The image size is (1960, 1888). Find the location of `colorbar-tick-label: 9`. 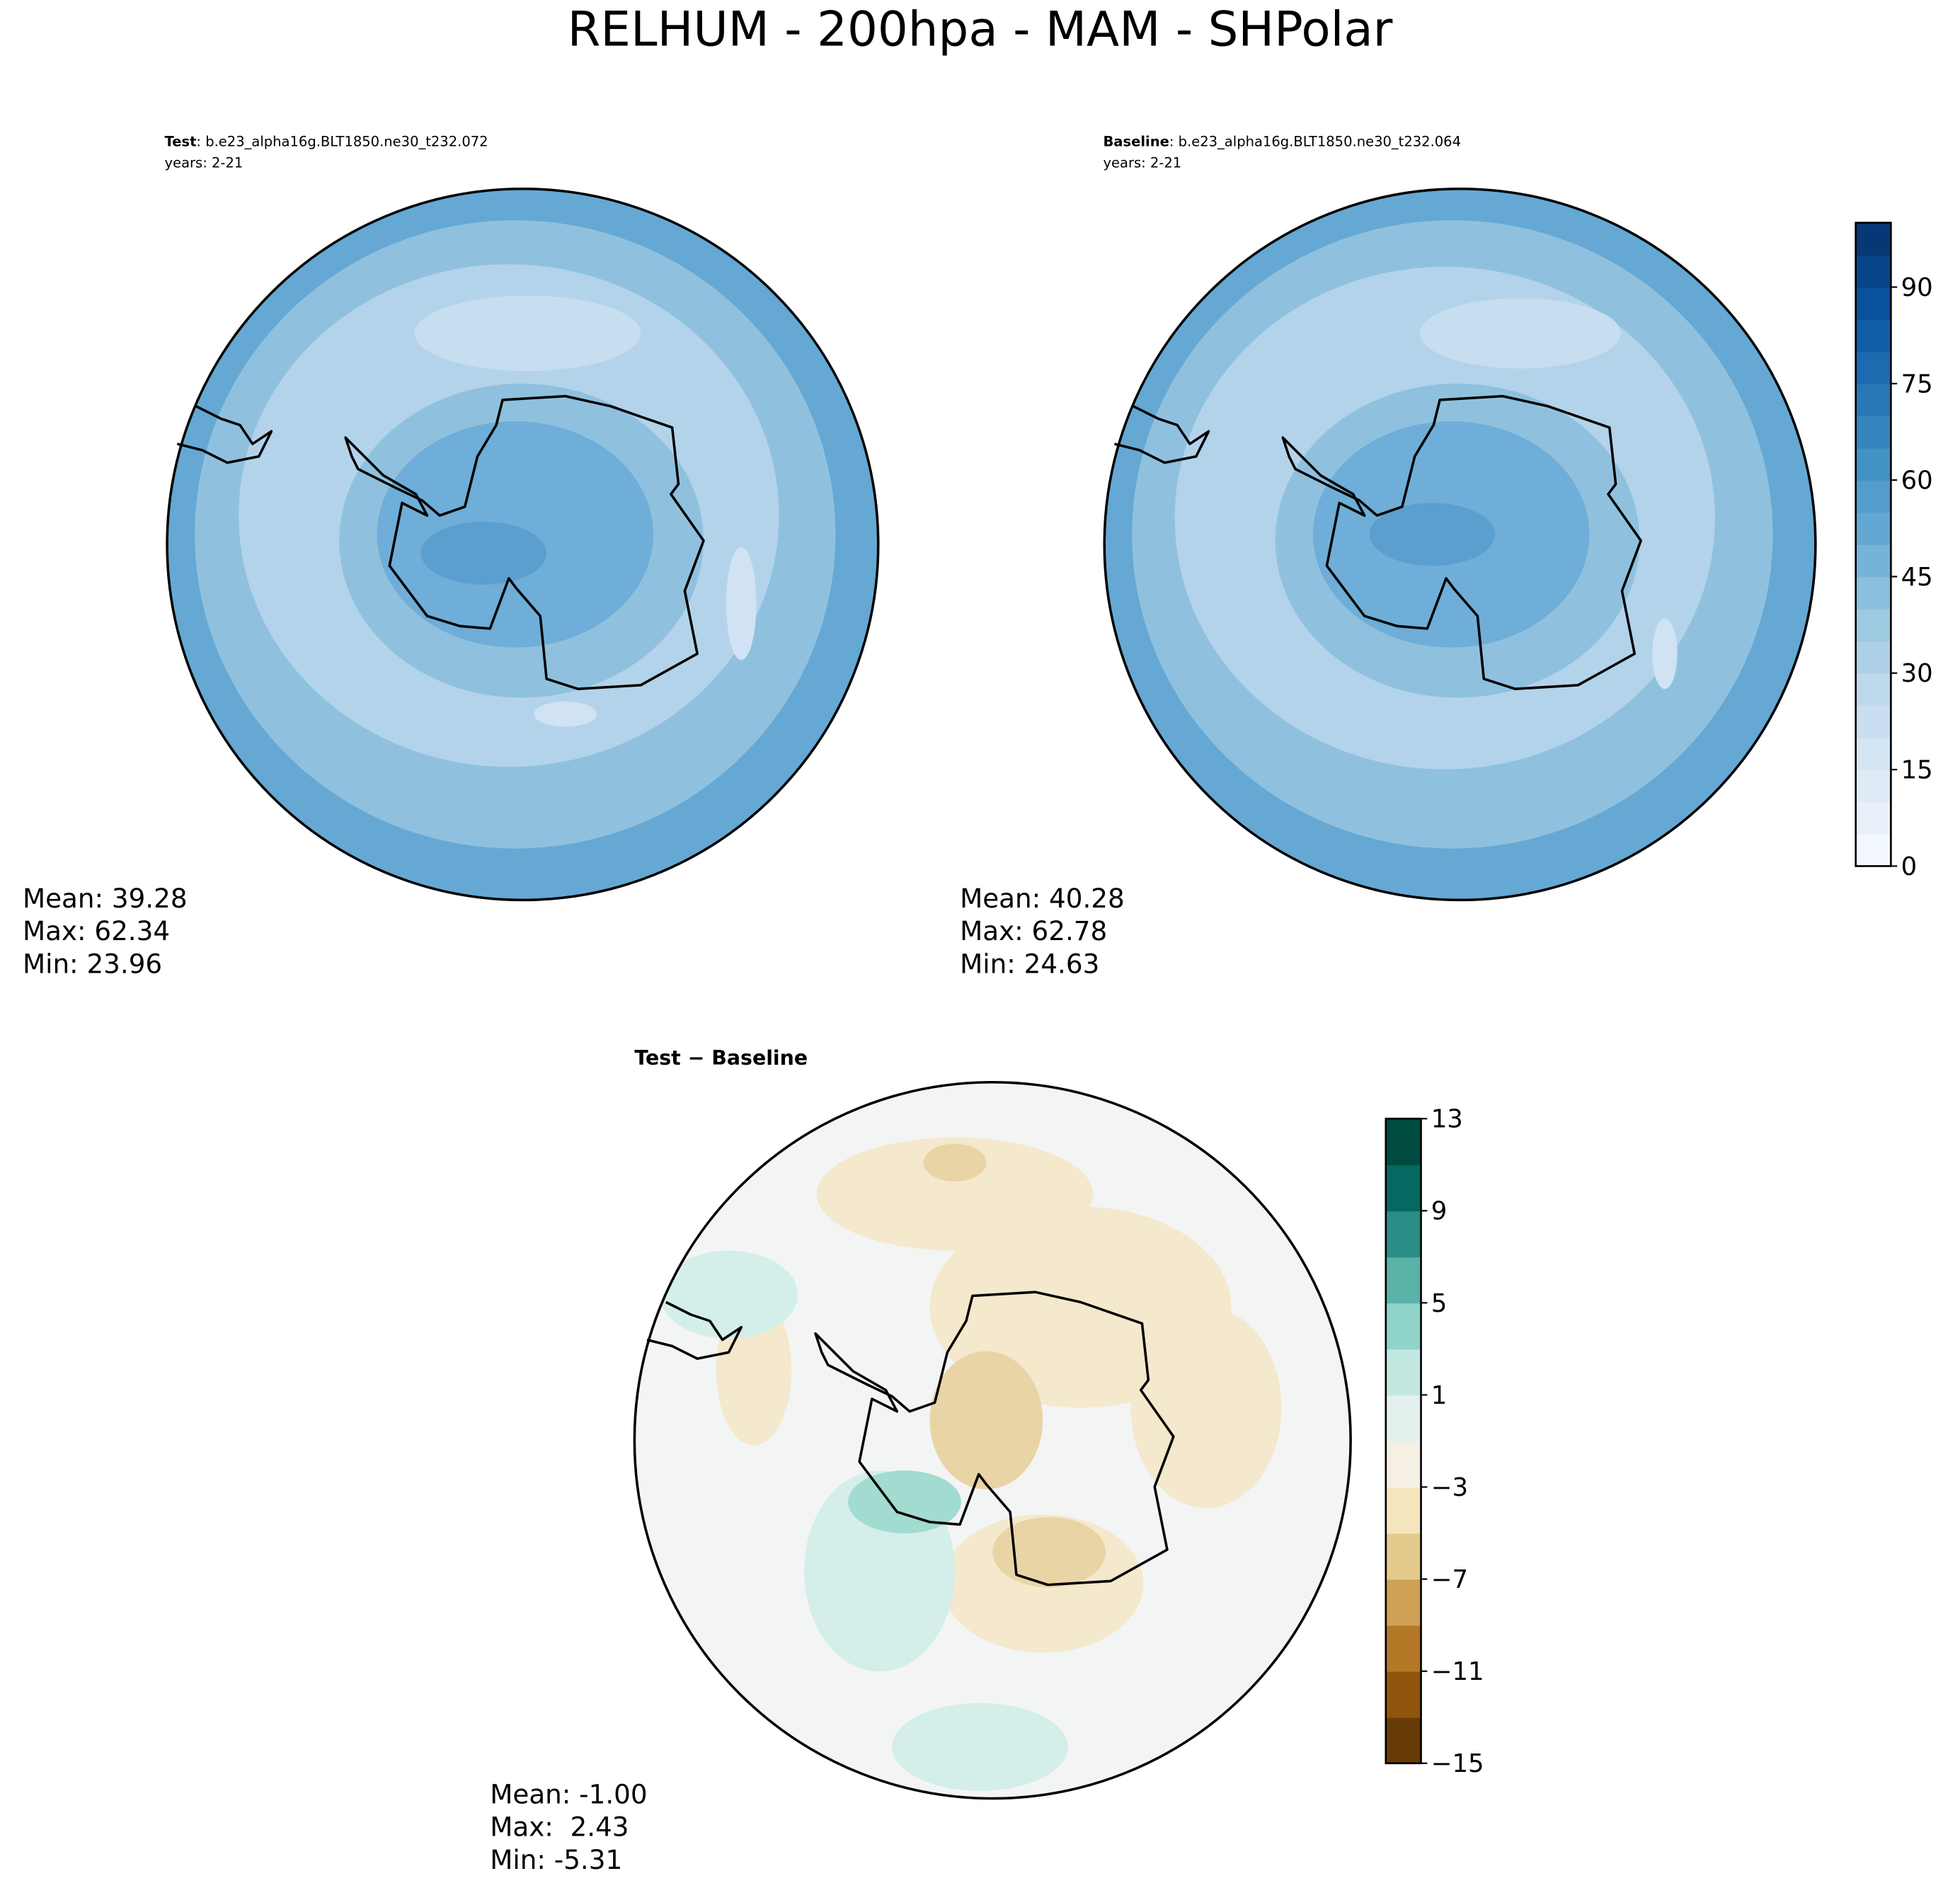

colorbar-tick-label: 9 is located at coordinates (1439, 1211).